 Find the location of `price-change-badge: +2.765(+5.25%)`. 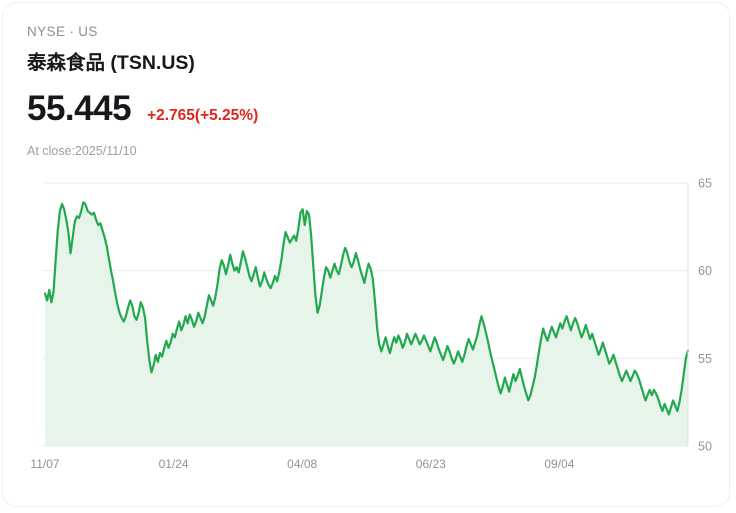

price-change-badge: +2.765(+5.25%) is located at coordinates (203, 115).